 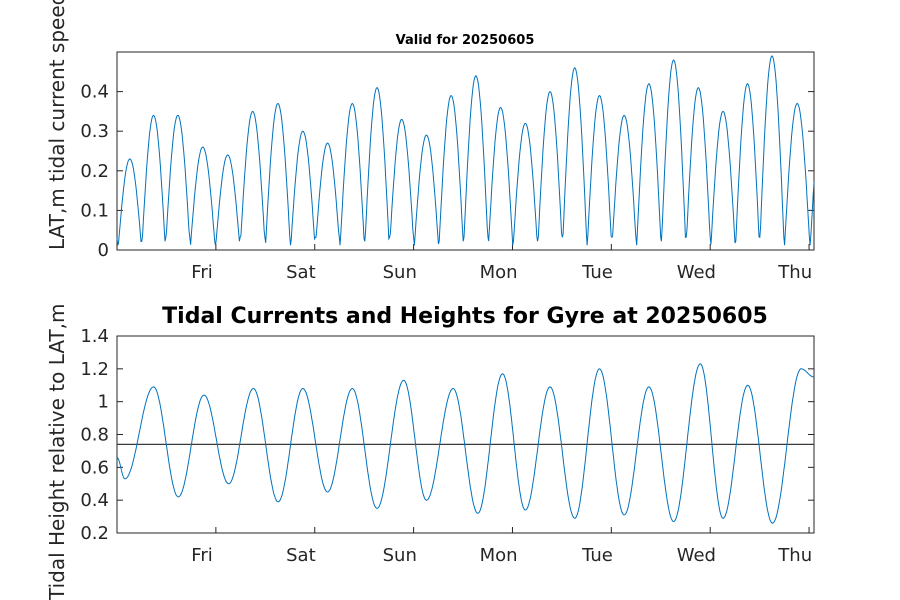 What do you see at coordinates (301, 555) in the screenshot?
I see `tidal-height-x-tick-label: Sat` at bounding box center [301, 555].